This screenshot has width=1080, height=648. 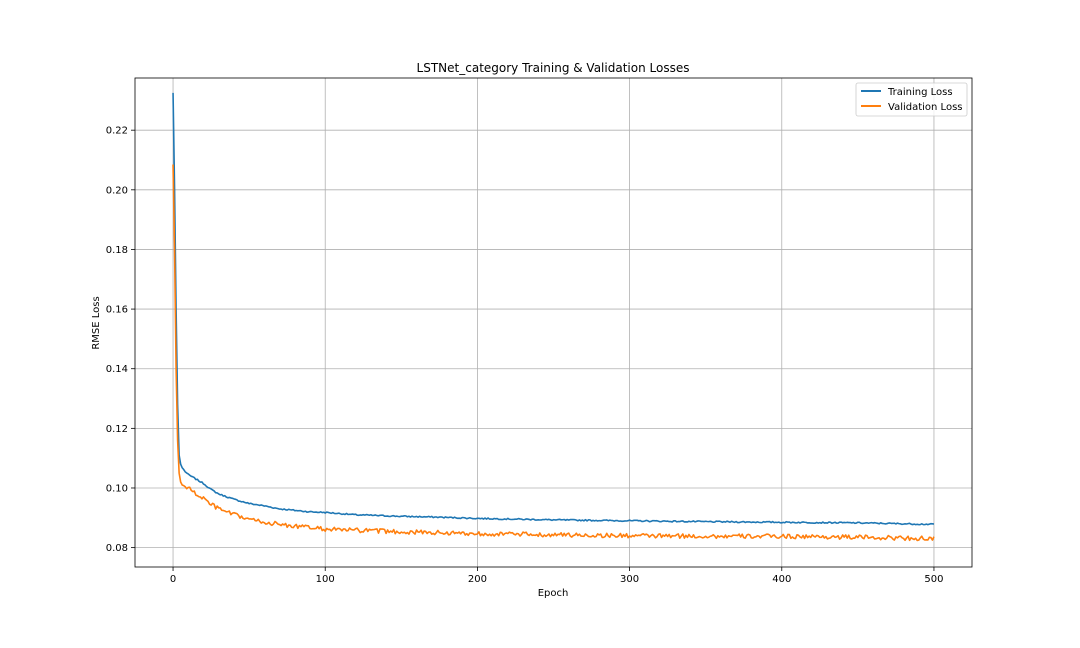 I want to click on x-tick-label: 100, so click(x=325, y=579).